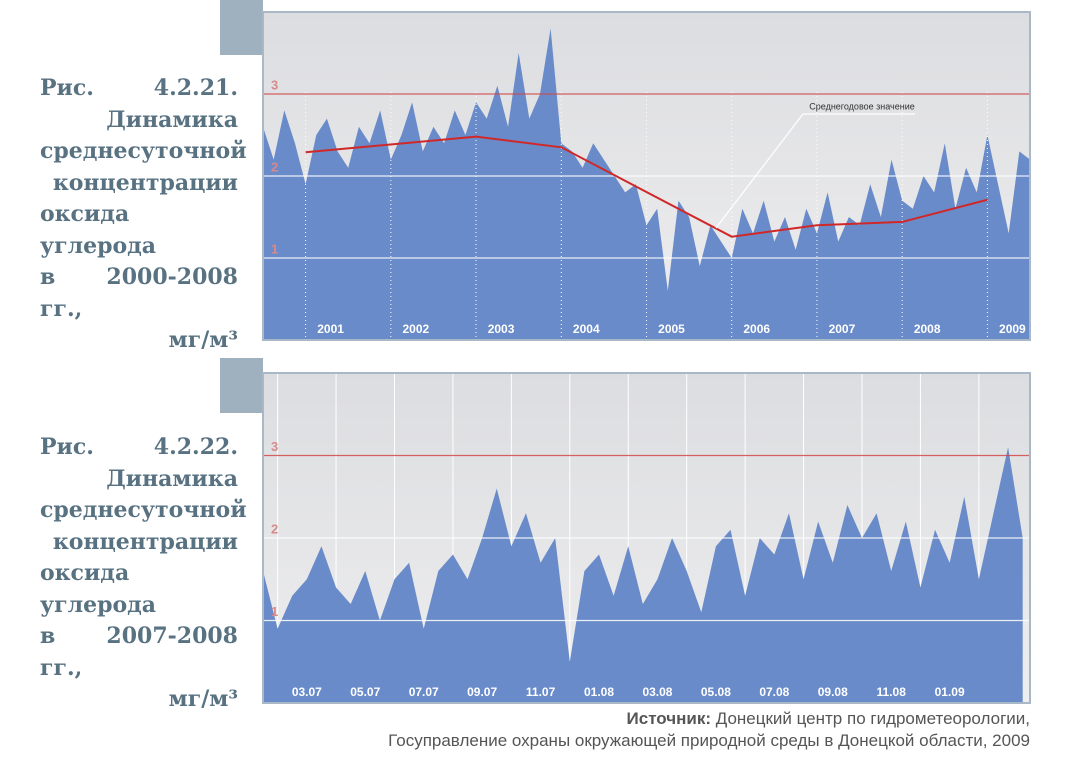 The width and height of the screenshot is (1092, 769). Describe the element at coordinates (892, 692) in the screenshot. I see `x-tick-label: 11.08` at that location.